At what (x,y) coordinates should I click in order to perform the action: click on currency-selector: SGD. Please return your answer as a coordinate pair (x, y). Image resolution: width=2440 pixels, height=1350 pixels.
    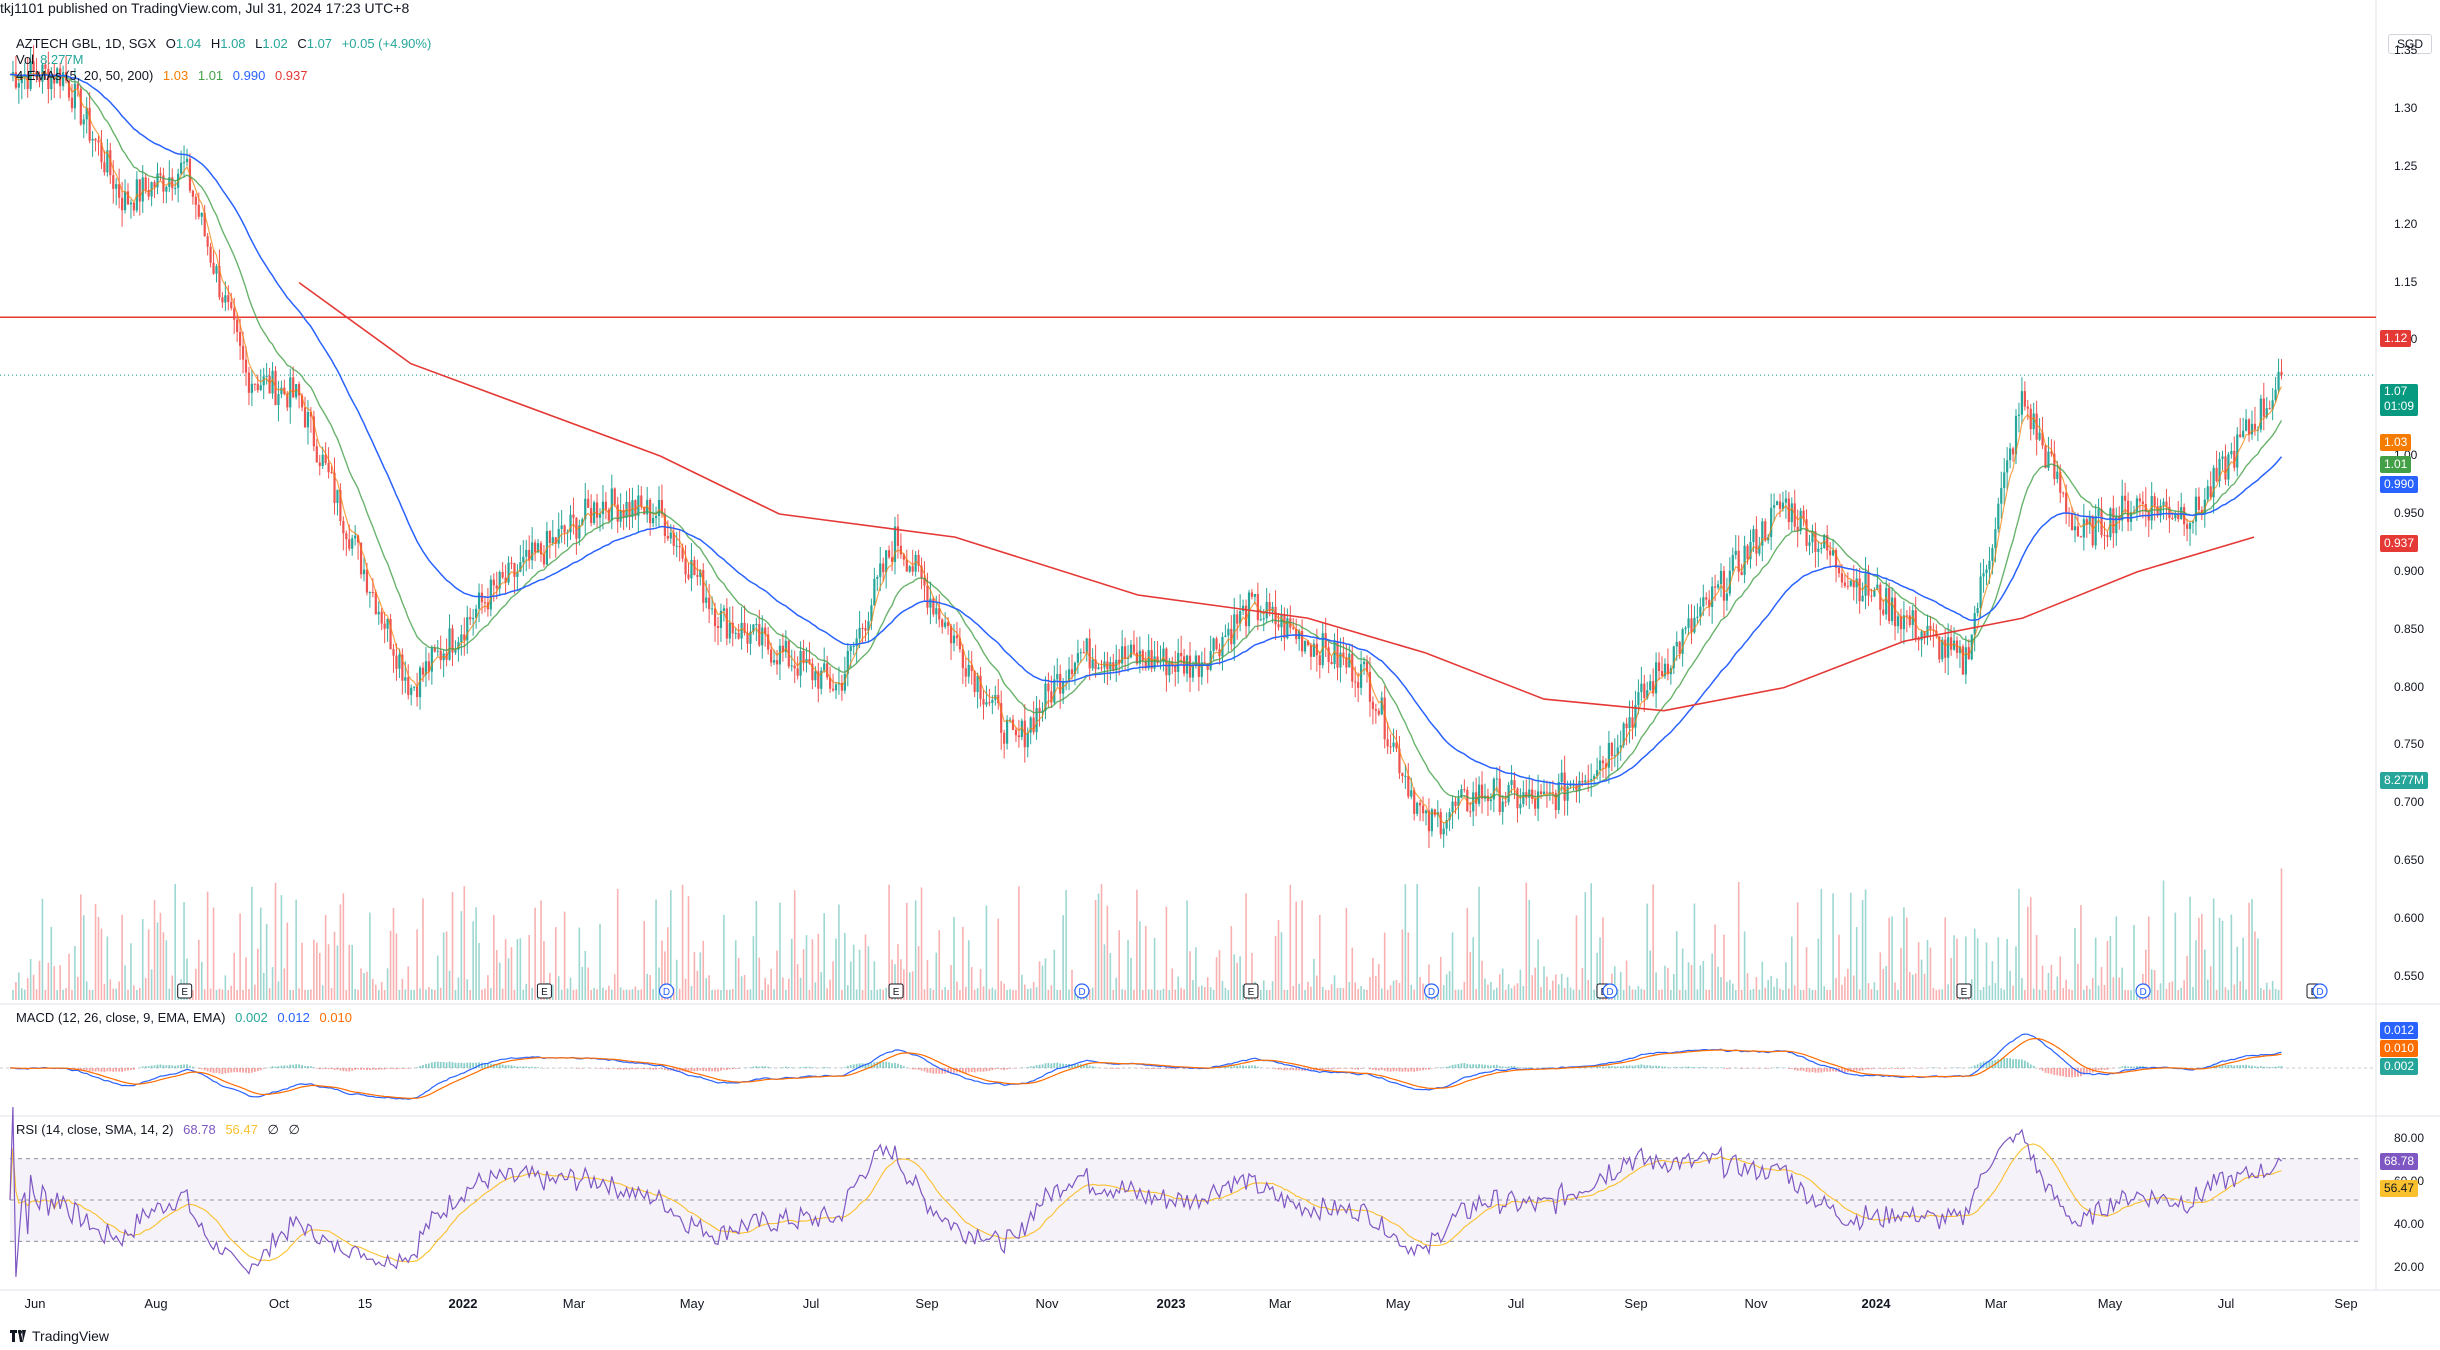
    Looking at the image, I should click on (2410, 44).